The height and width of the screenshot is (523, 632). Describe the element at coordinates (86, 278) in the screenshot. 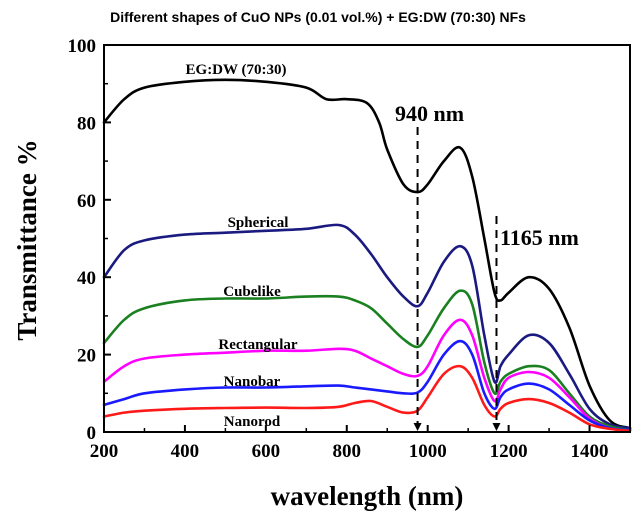

I see `y-tick-label-40: 40` at that location.